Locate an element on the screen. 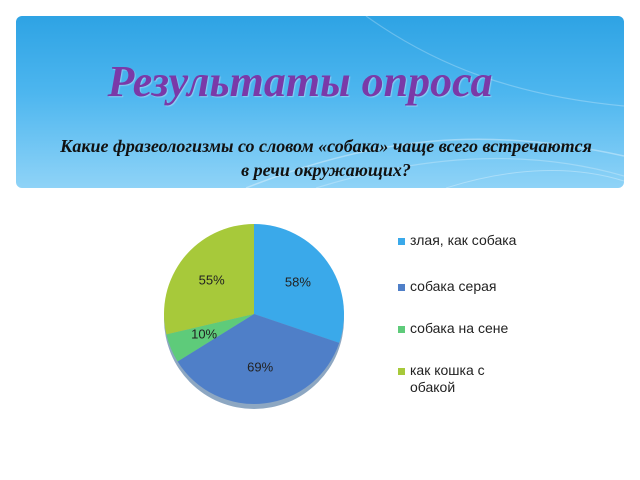 This screenshot has width=640, height=480. legend-label: как кошка с обакой is located at coordinates (447, 378).